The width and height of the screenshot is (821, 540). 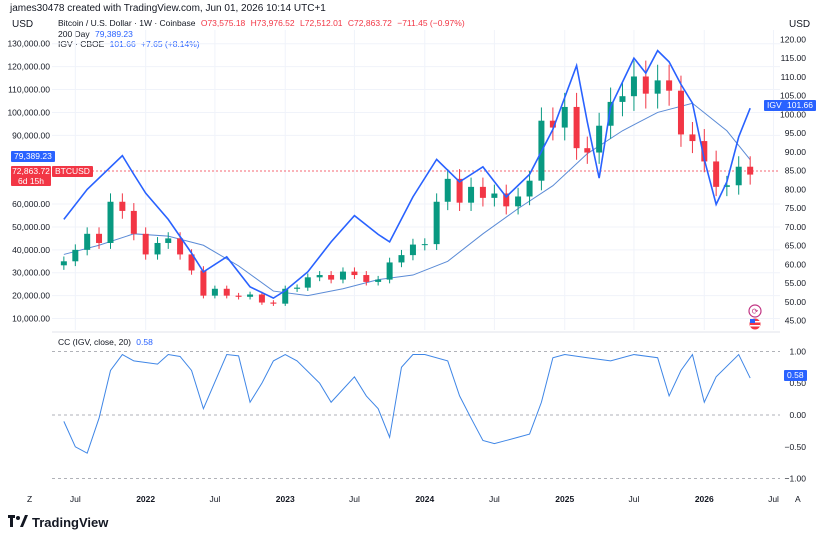 I want to click on left-tick-label: 40,000.00, so click(x=31, y=250).